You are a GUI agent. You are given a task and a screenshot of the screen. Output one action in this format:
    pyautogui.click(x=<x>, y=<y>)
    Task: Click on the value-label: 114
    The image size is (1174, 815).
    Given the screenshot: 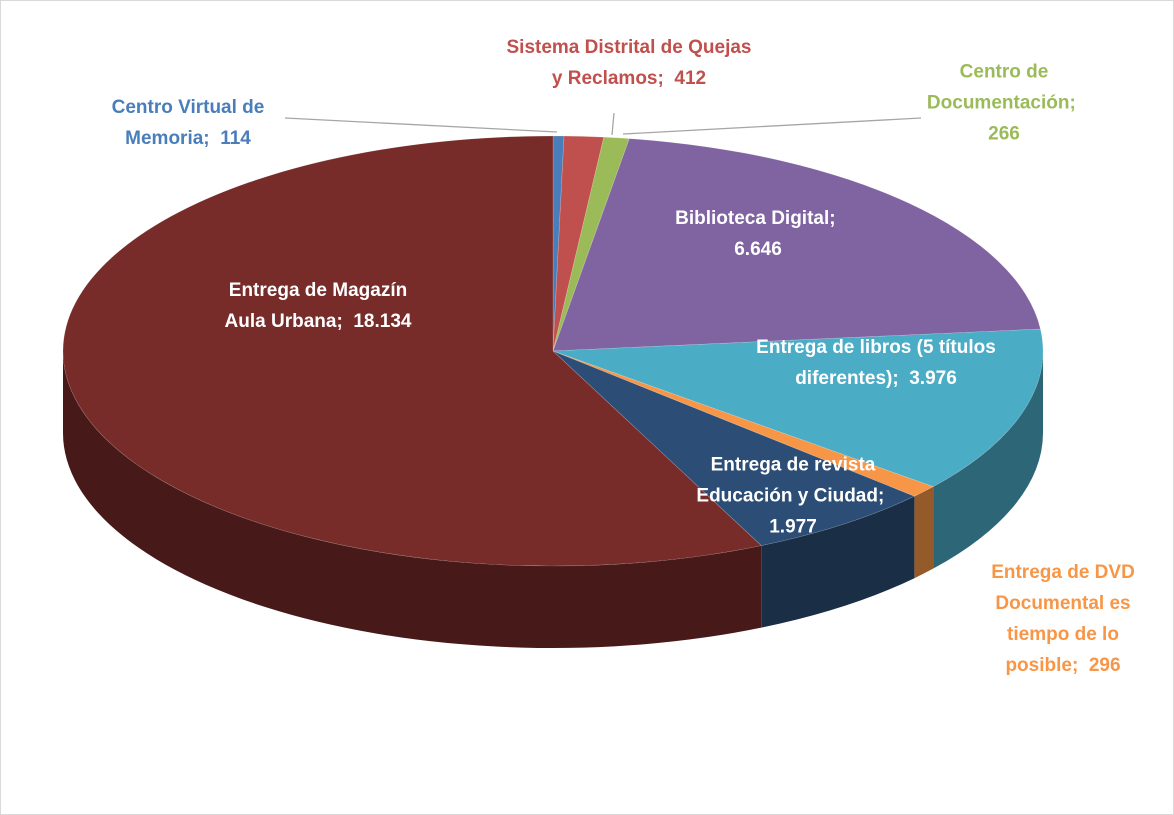 What is the action you would take?
    pyautogui.click(x=235, y=138)
    